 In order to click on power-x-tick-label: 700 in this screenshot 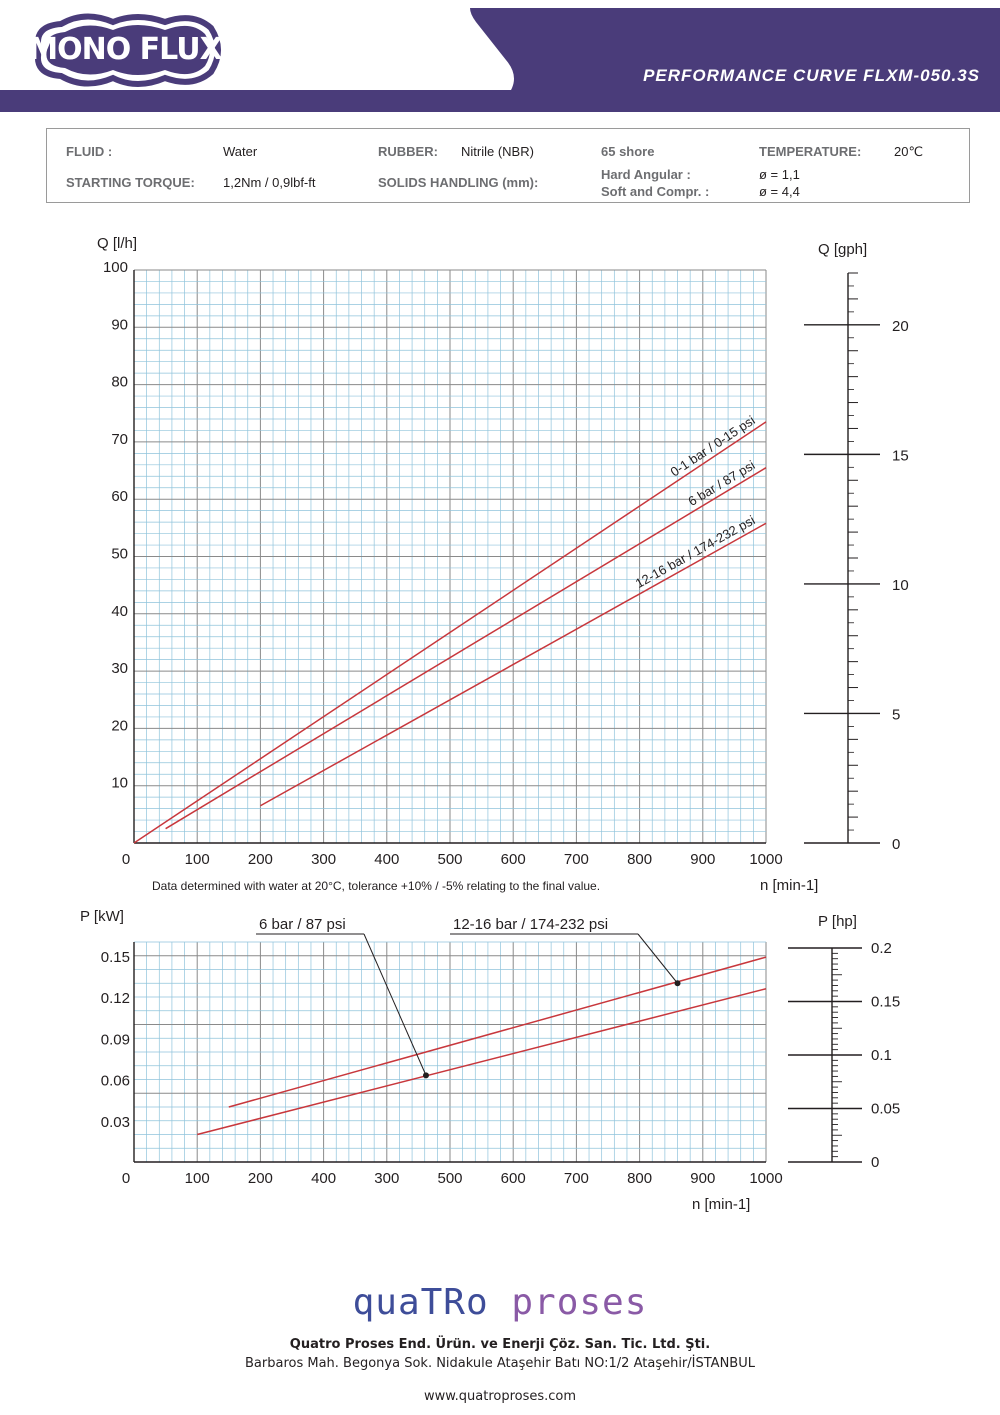, I will do `click(576, 1178)`.